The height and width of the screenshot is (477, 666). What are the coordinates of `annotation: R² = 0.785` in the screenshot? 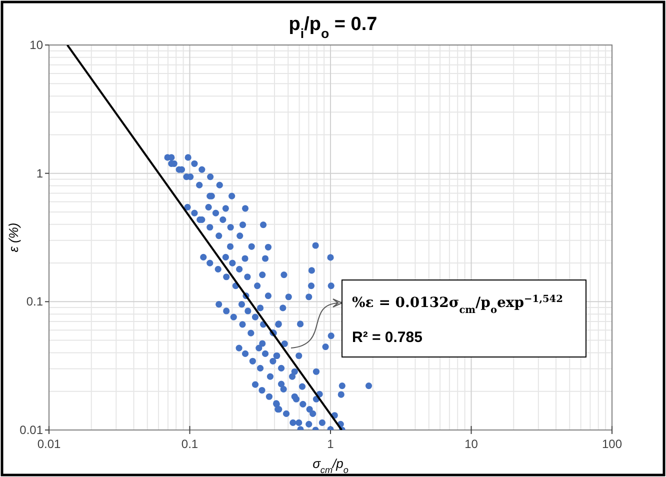 It's located at (387, 337).